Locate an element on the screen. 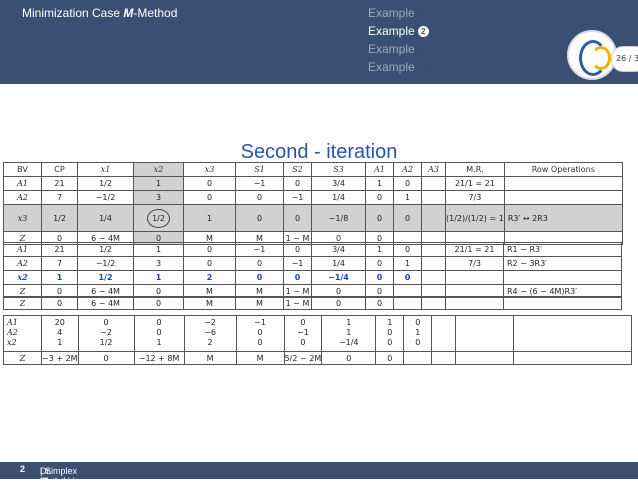 This screenshot has height=496, width=638. col-header: S1 is located at coordinates (259, 169).